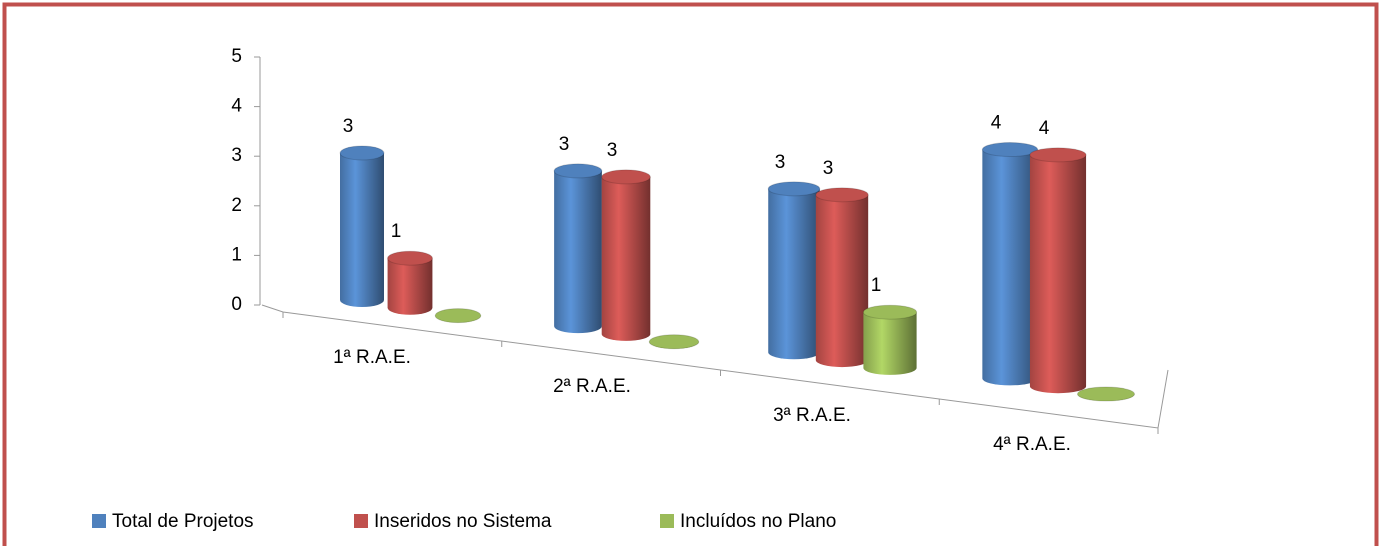 The image size is (1381, 546). What do you see at coordinates (236, 254) in the screenshot?
I see `y-tick-label: 1` at bounding box center [236, 254].